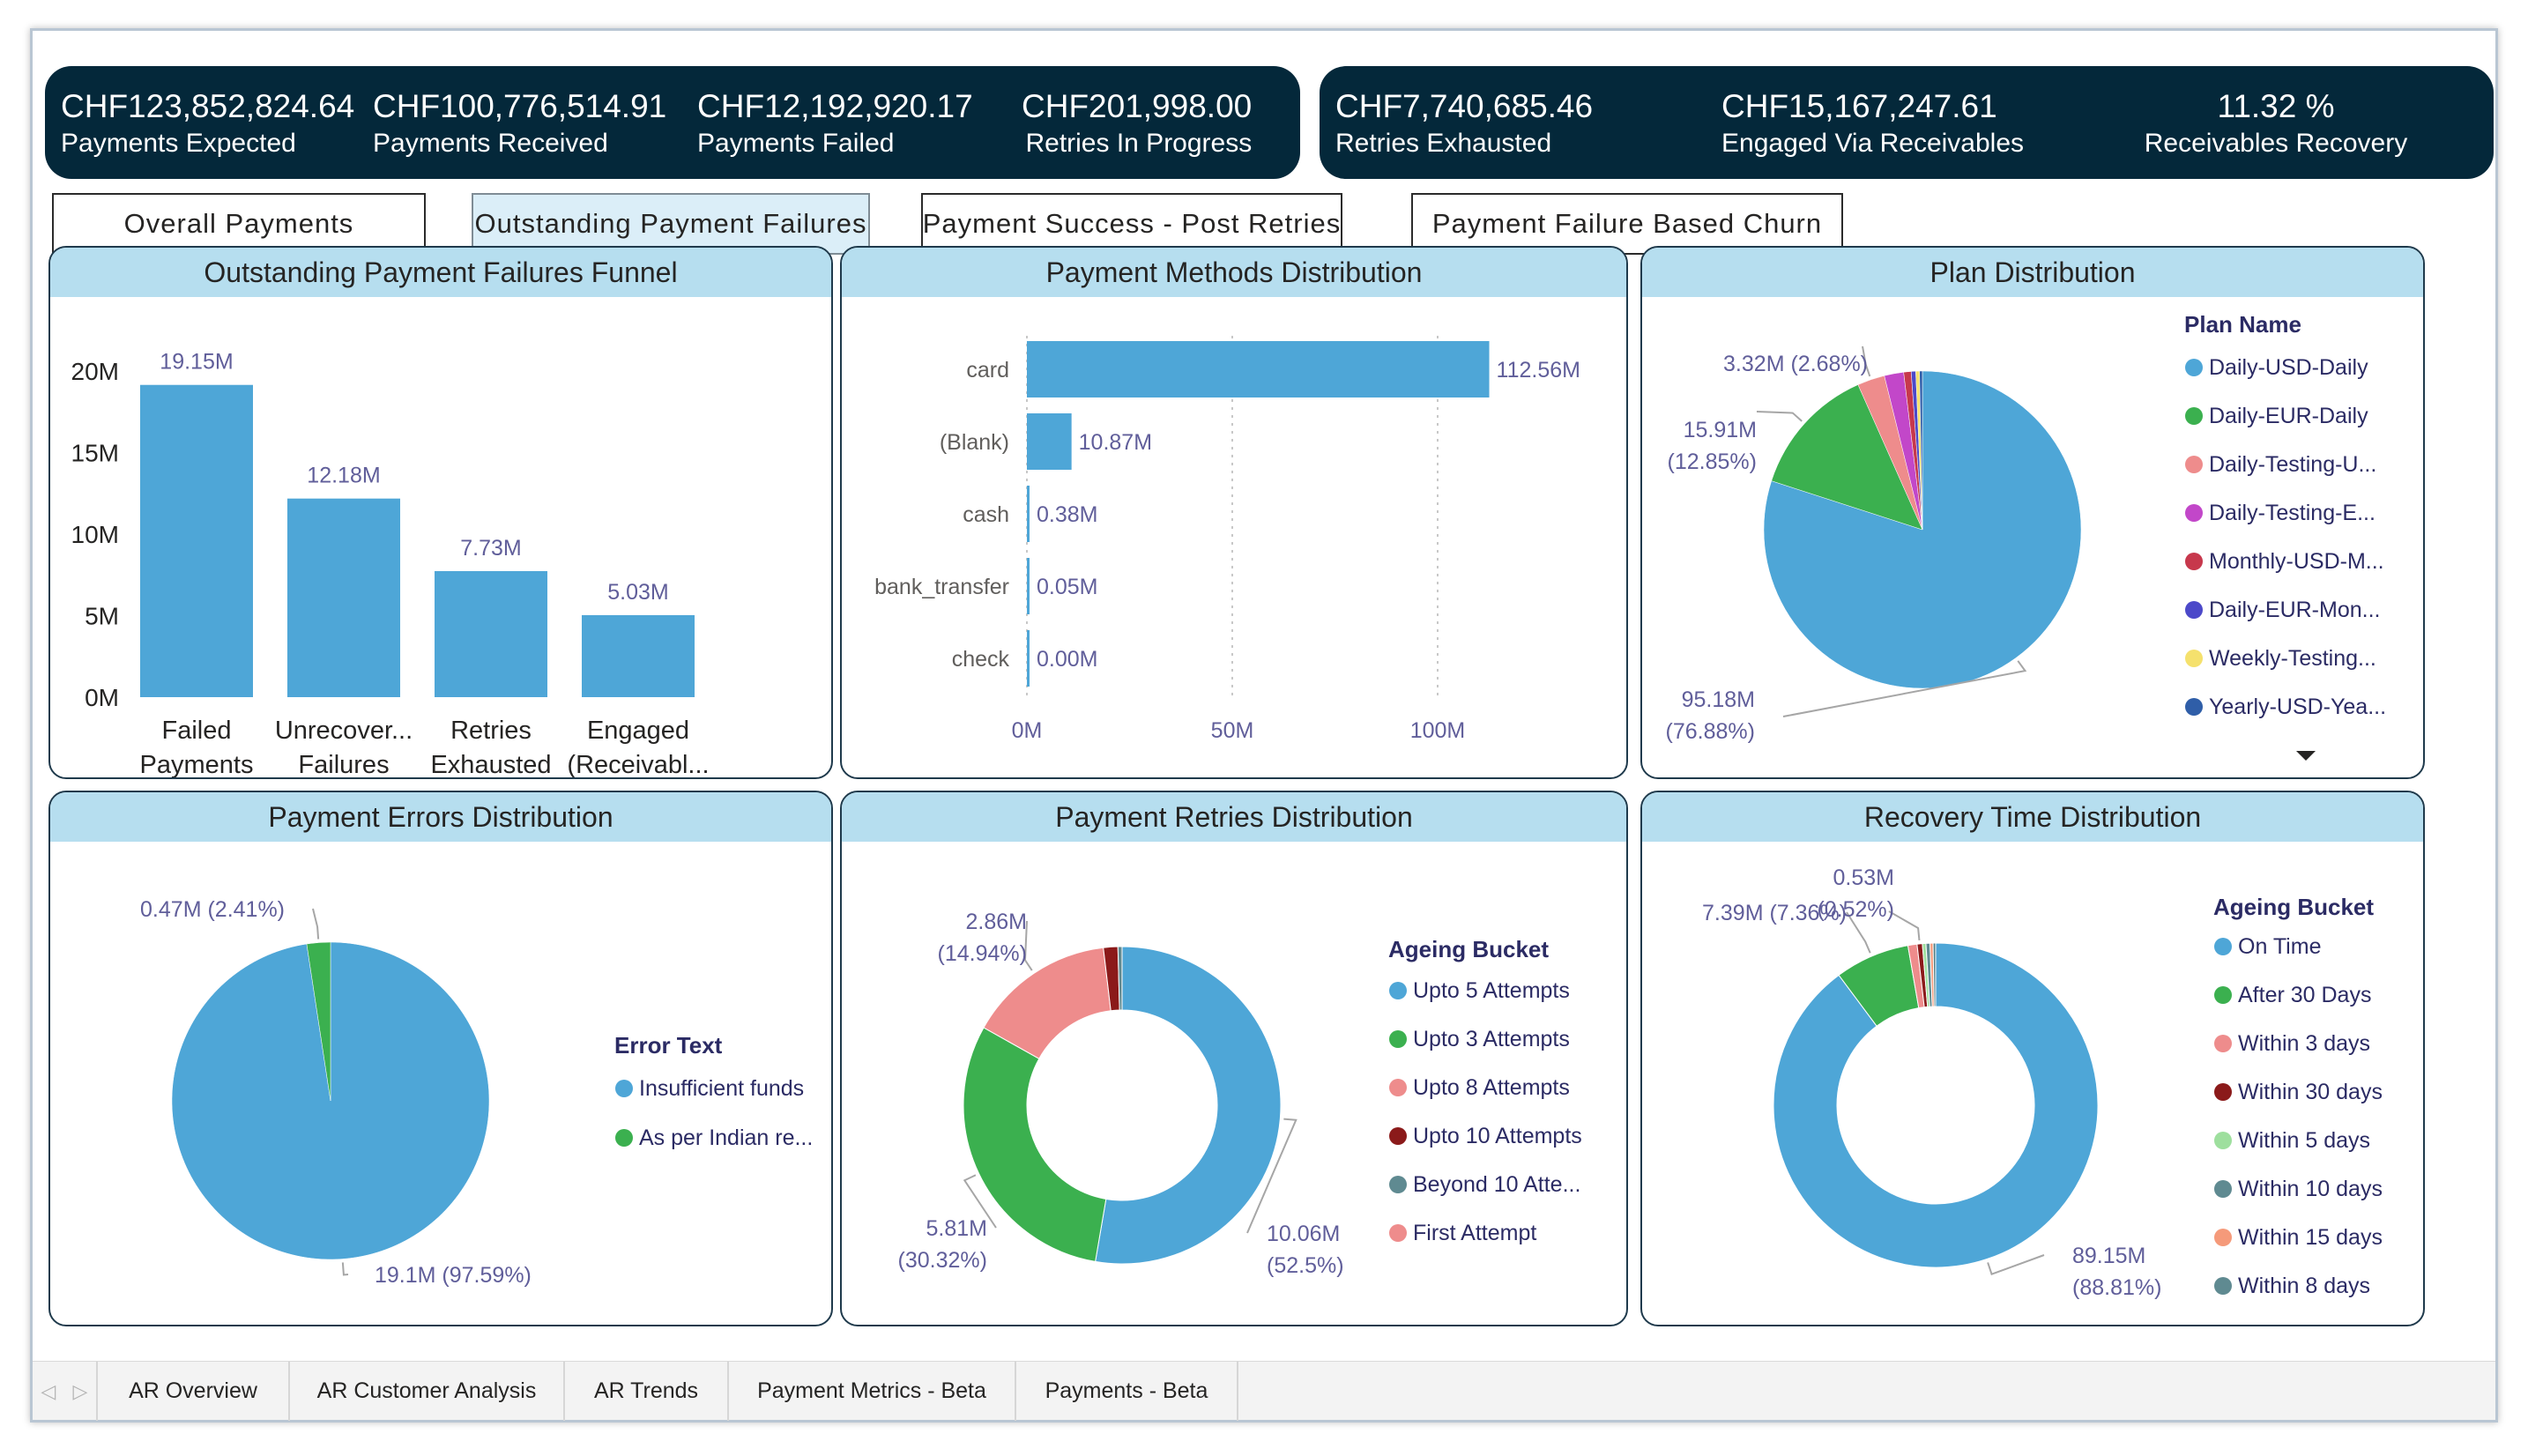 The width and height of the screenshot is (2528, 1456). What do you see at coordinates (192, 1391) in the screenshot?
I see `page-tab-ar-overview: AR Overview` at bounding box center [192, 1391].